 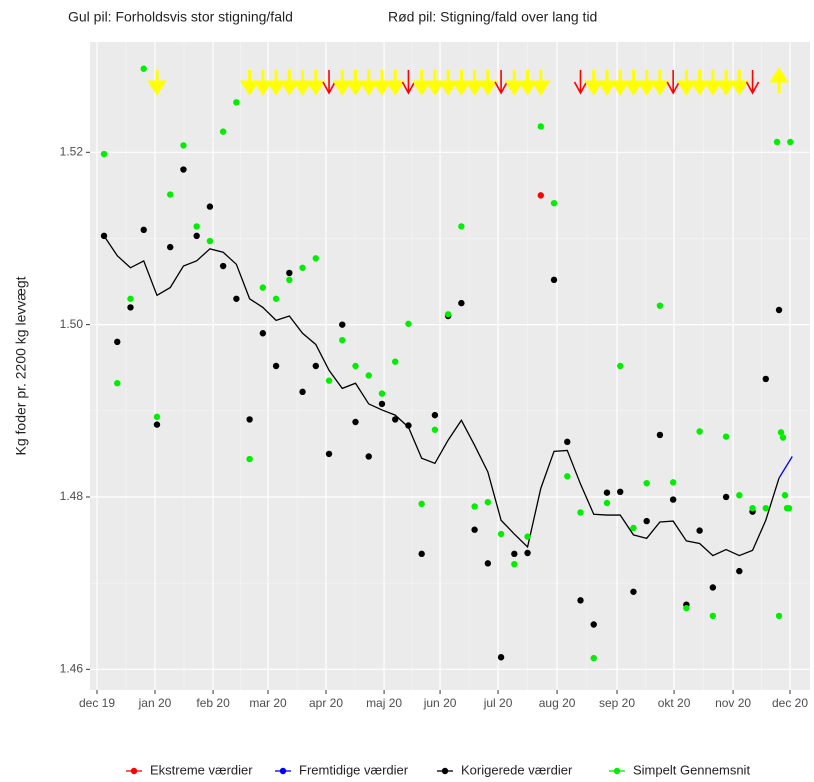 I want to click on x-tick-label: sep 20, so click(x=617, y=703).